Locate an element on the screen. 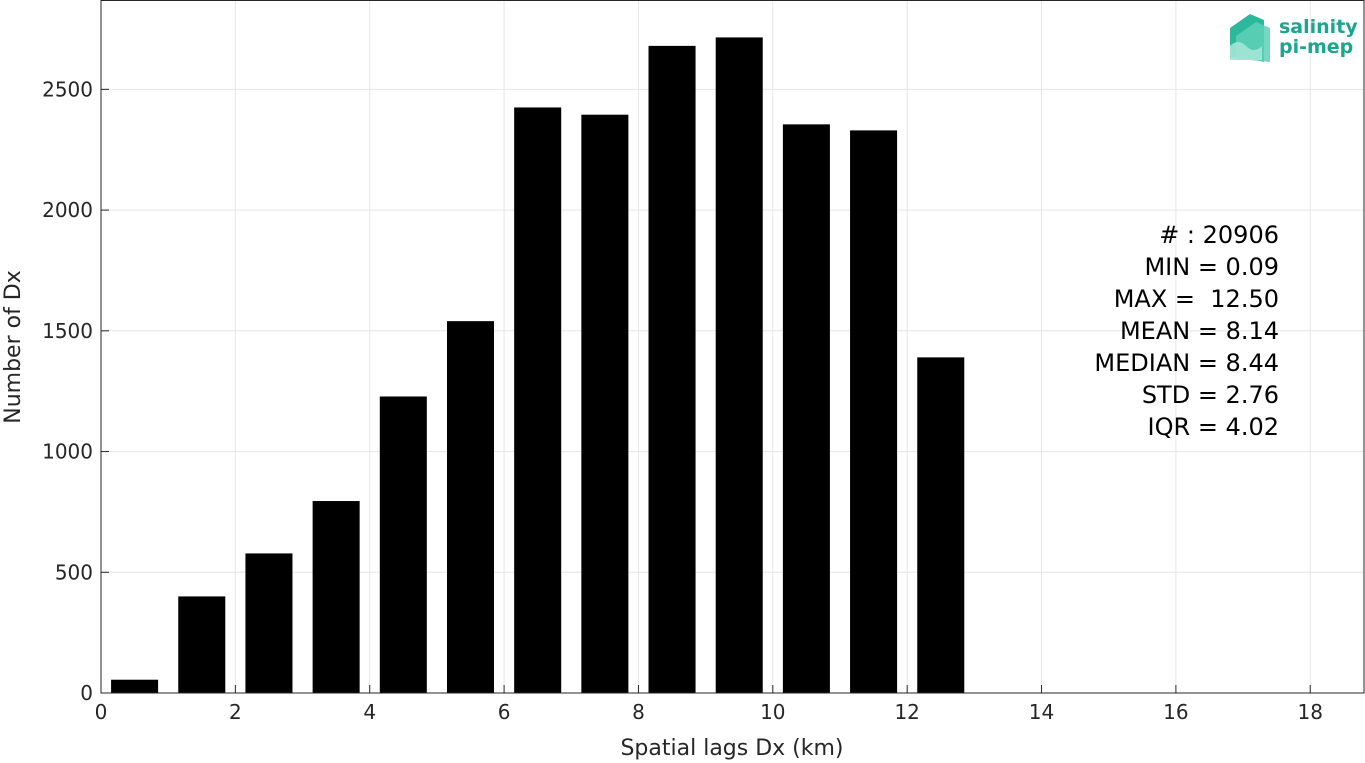 This screenshot has width=1365, height=763. stat-line-1: MIN = 0.09 is located at coordinates (1211, 267).